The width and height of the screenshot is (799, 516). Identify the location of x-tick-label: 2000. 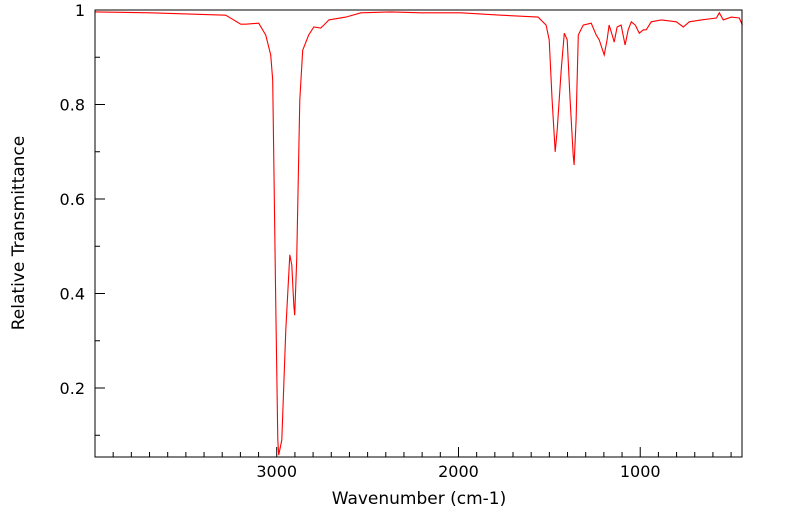
(458, 471).